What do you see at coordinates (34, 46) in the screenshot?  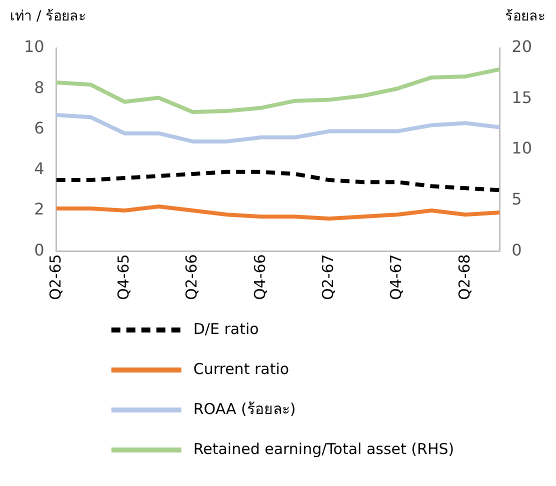 I see `y-tick-label: 10` at bounding box center [34, 46].